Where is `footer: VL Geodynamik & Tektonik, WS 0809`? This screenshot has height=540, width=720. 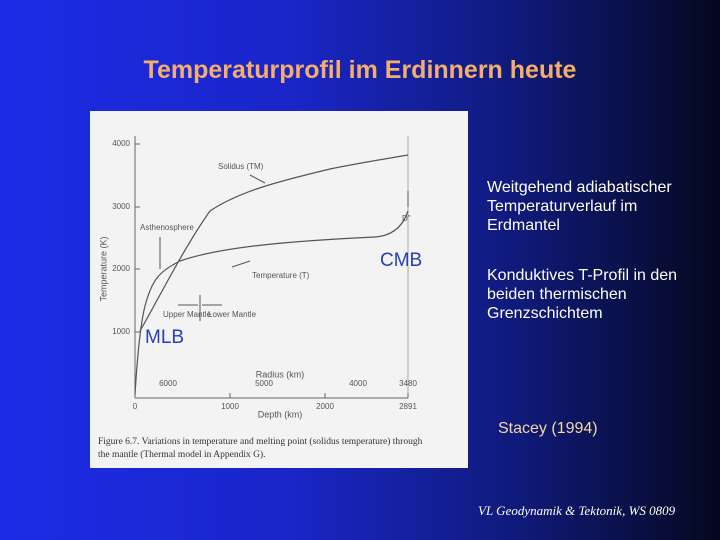 footer: VL Geodynamik & Tektonik, WS 0809 is located at coordinates (577, 510).